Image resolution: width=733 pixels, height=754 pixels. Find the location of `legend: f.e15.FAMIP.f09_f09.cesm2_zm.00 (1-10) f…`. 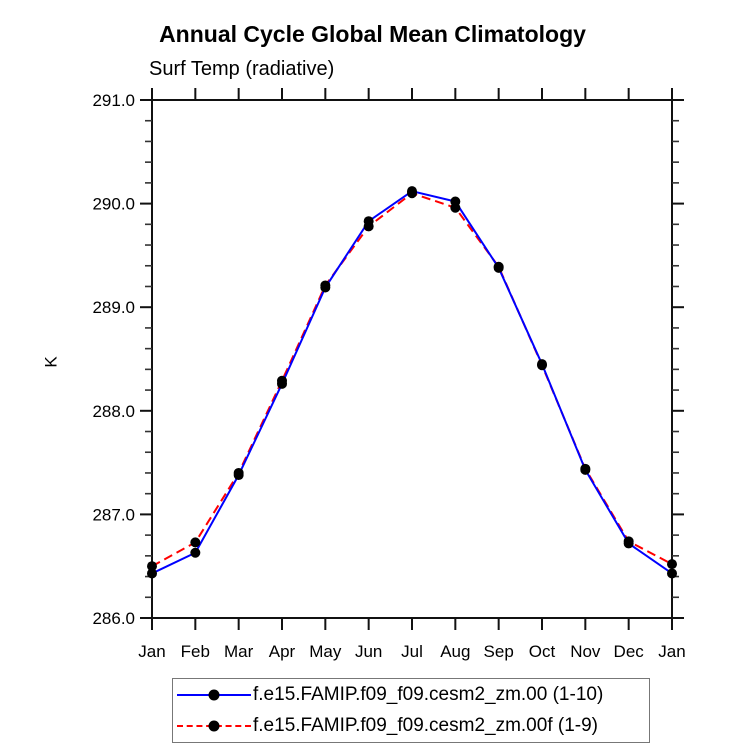

legend: f.e15.FAMIP.f09_f09.cesm2_zm.00 (1-10) f… is located at coordinates (411, 710).